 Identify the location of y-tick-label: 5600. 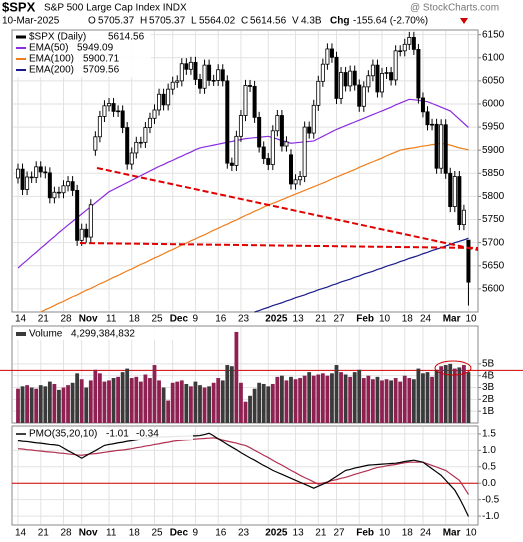
(493, 289).